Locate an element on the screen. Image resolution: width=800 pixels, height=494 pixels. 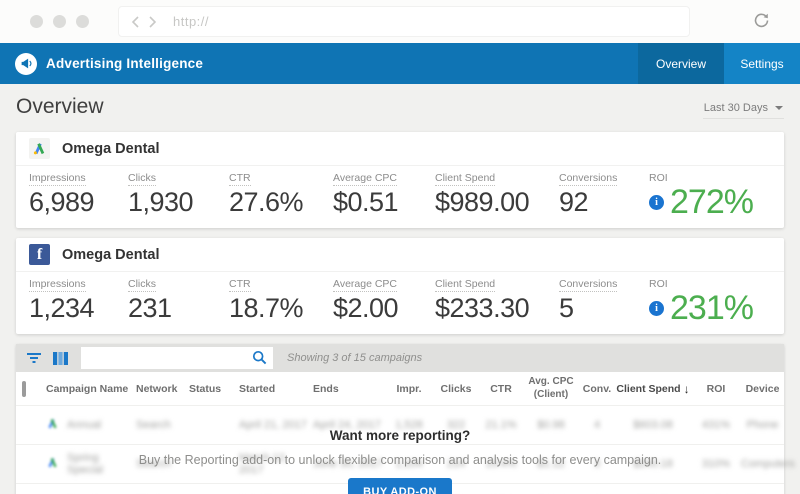
date-range-dropdown: Last 30 Days is located at coordinates (743, 110).